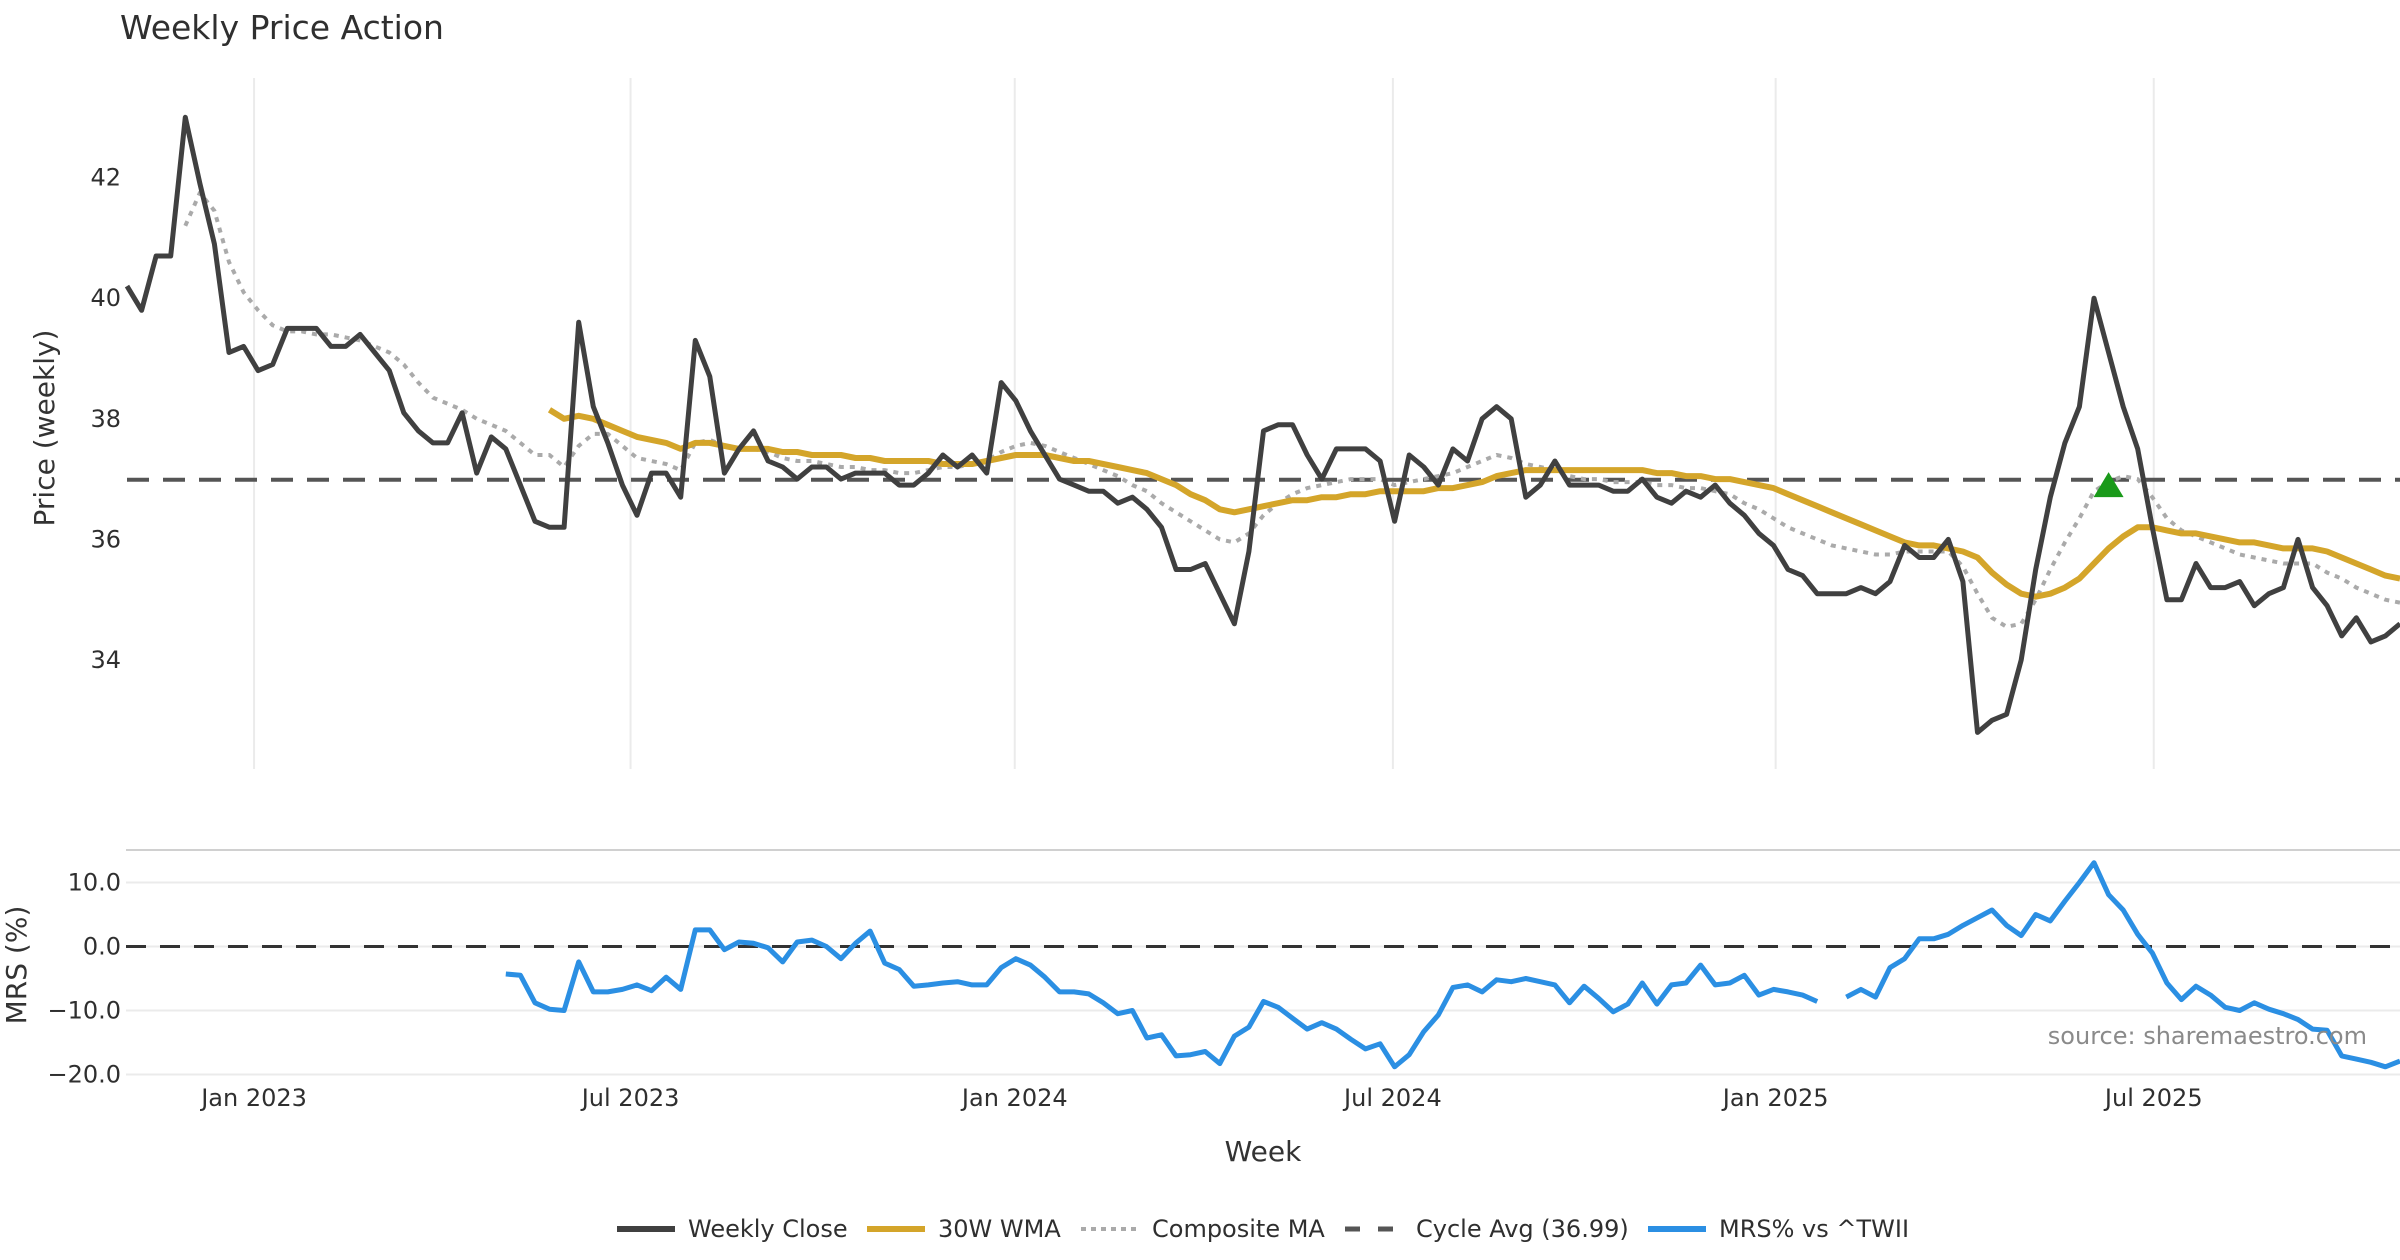  I want to click on x-tick-label: Jul 2023, so click(630, 1098).